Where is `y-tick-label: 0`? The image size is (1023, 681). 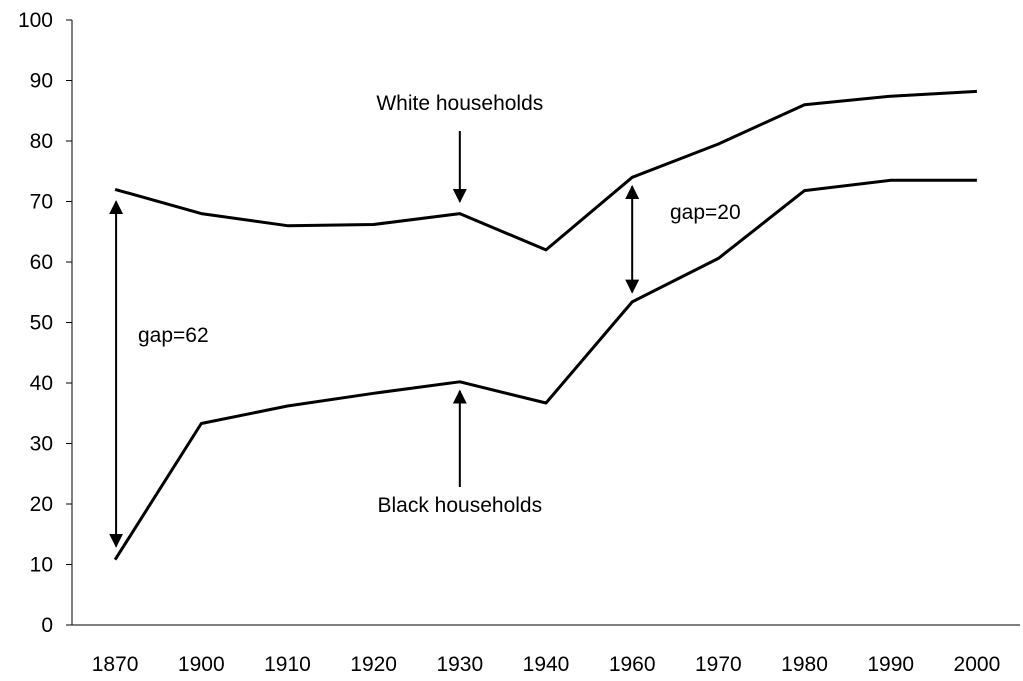 y-tick-label: 0 is located at coordinates (47, 625).